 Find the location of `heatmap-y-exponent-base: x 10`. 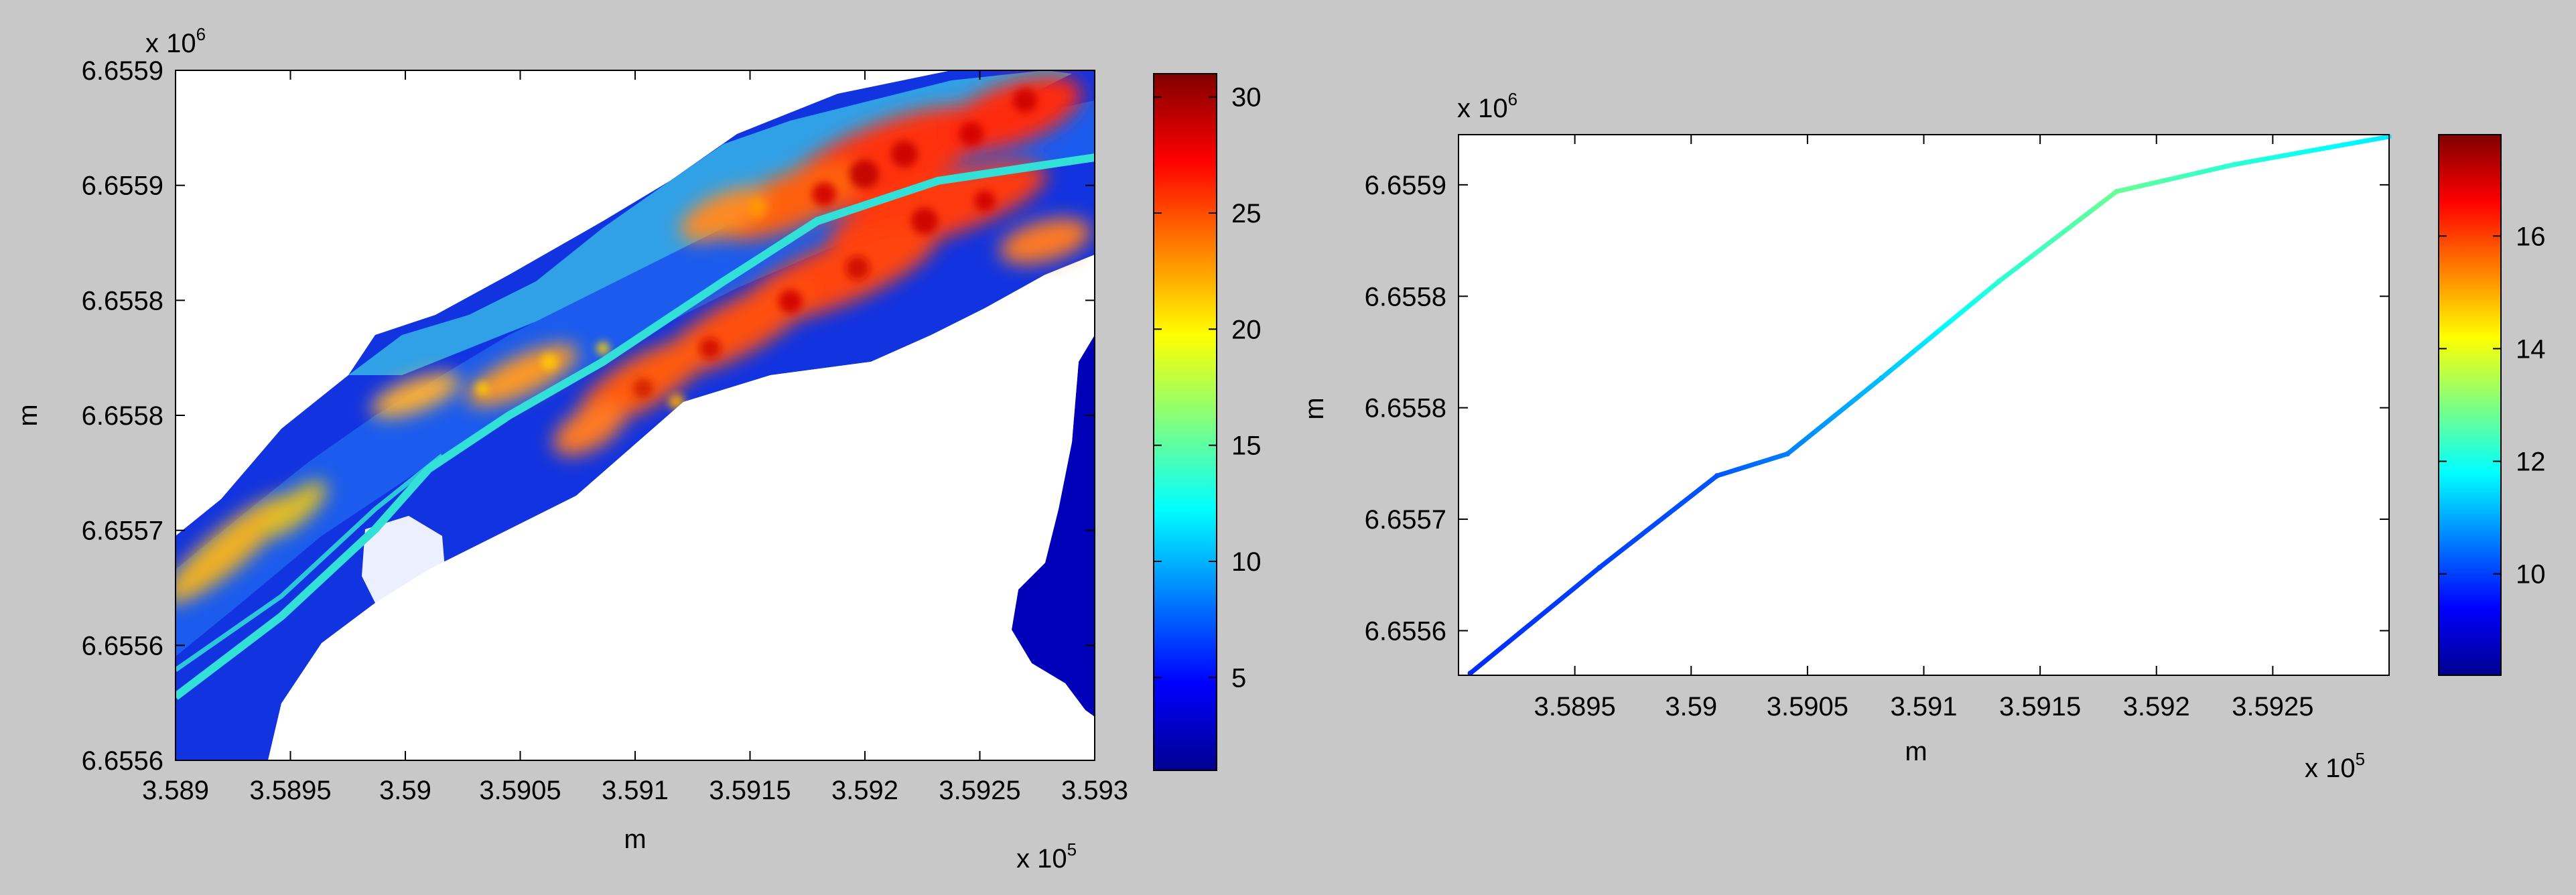

heatmap-y-exponent-base: x 10 is located at coordinates (170, 43).